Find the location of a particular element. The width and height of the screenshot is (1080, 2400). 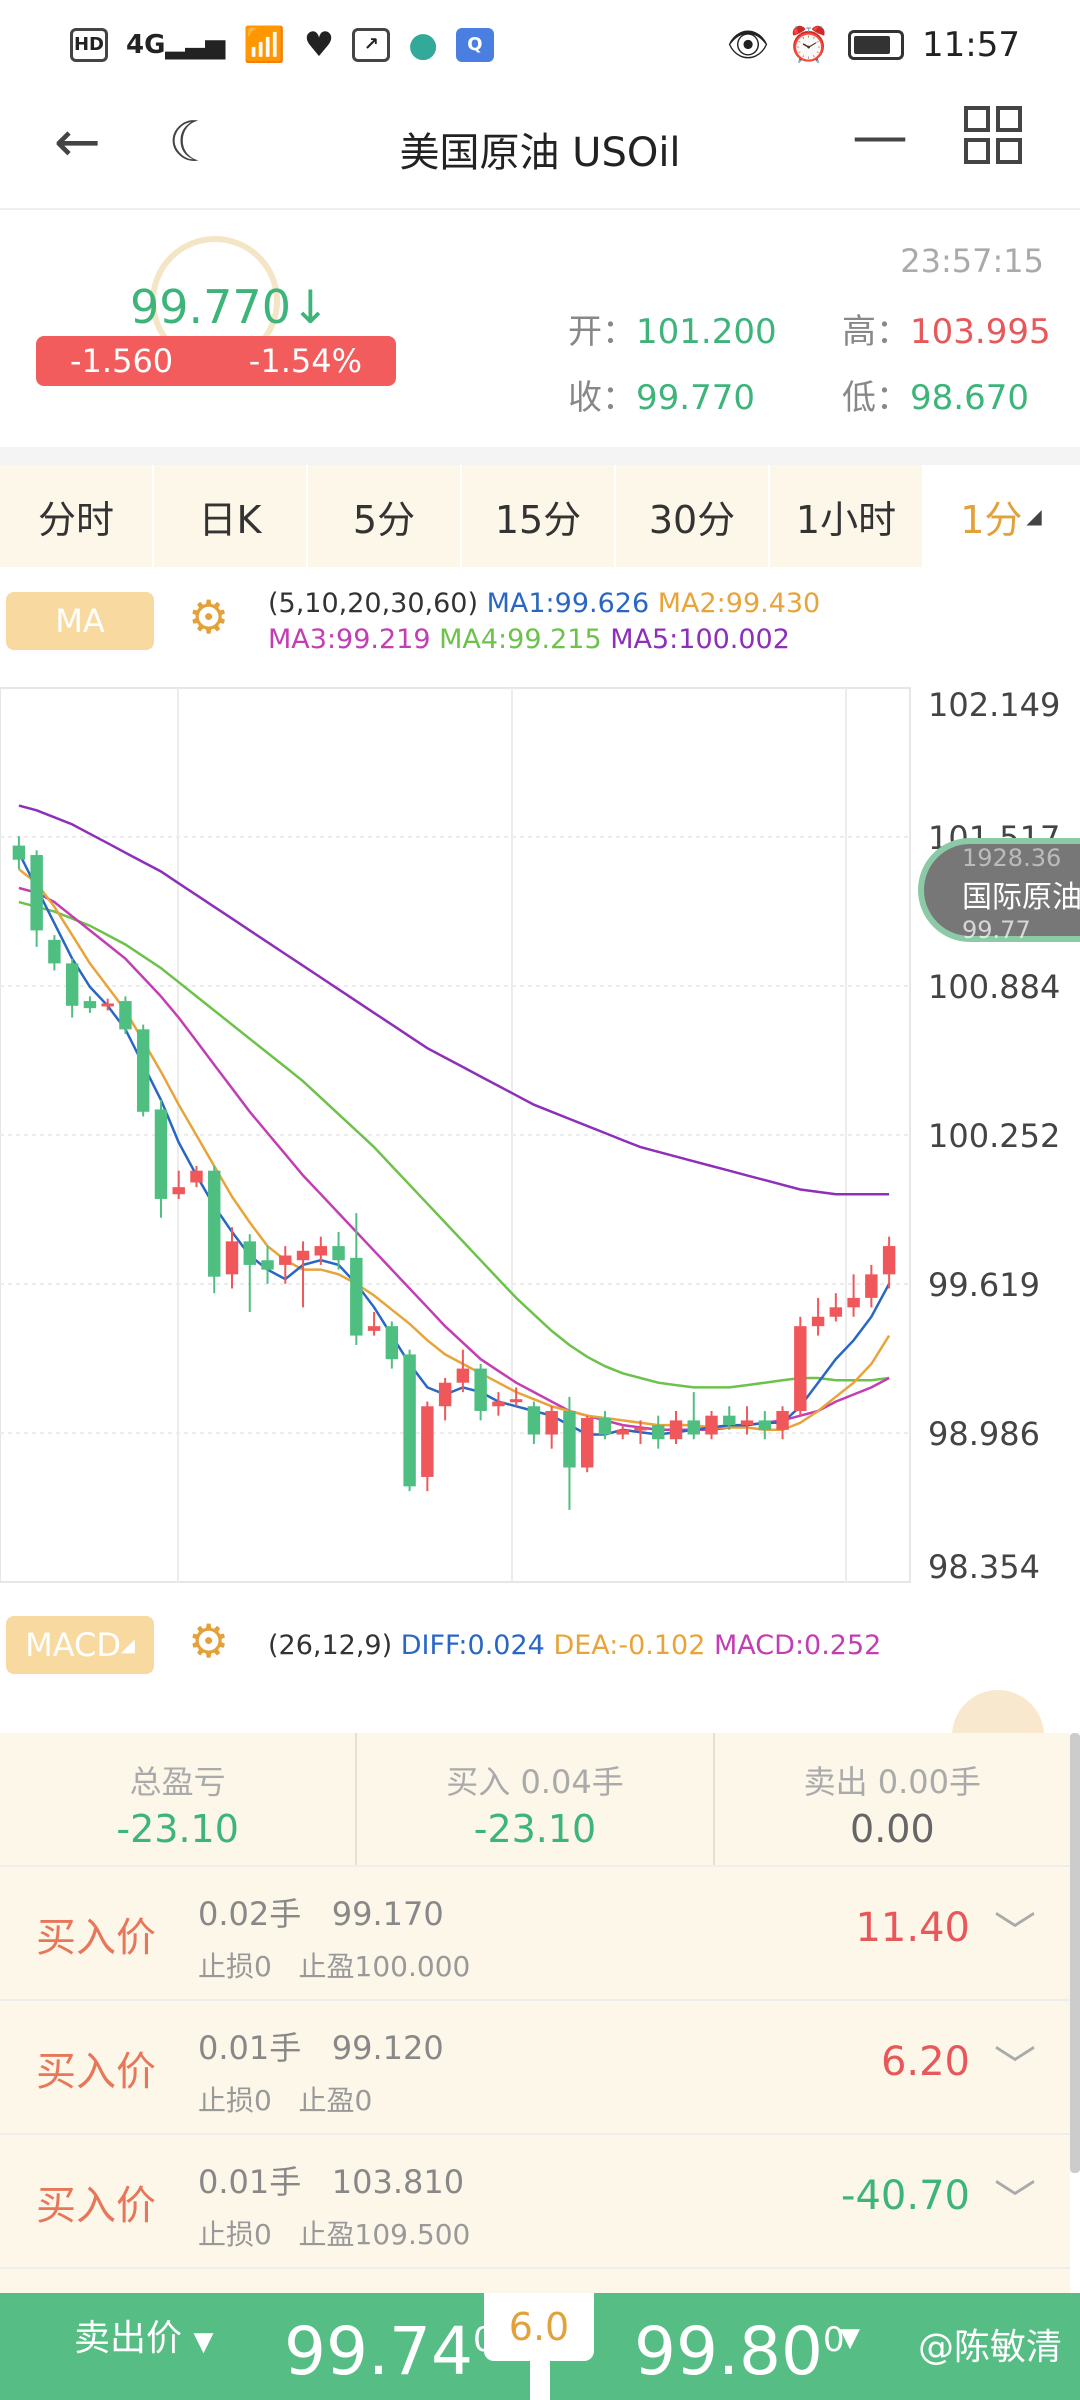

health-icon: ♥ is located at coordinates (319, 45).